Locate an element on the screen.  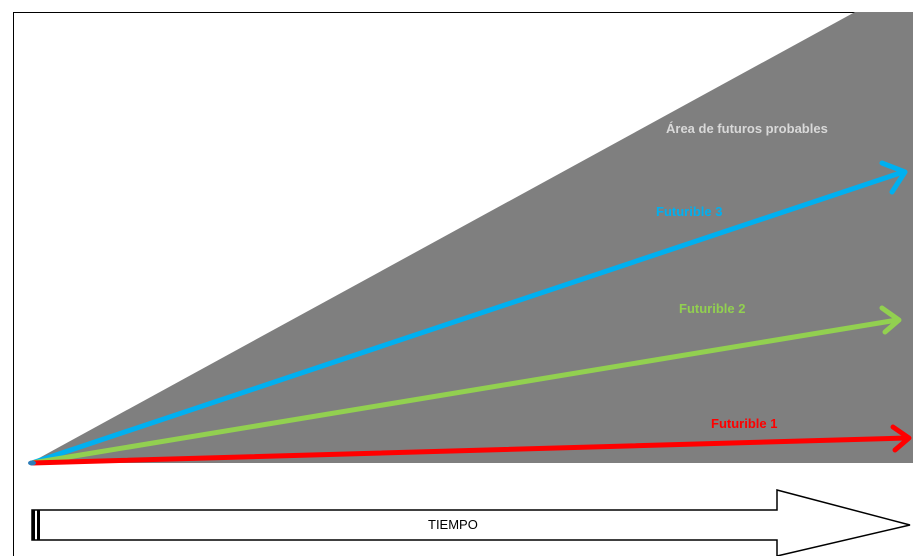
tiempo-arrow is located at coordinates (471, 522).